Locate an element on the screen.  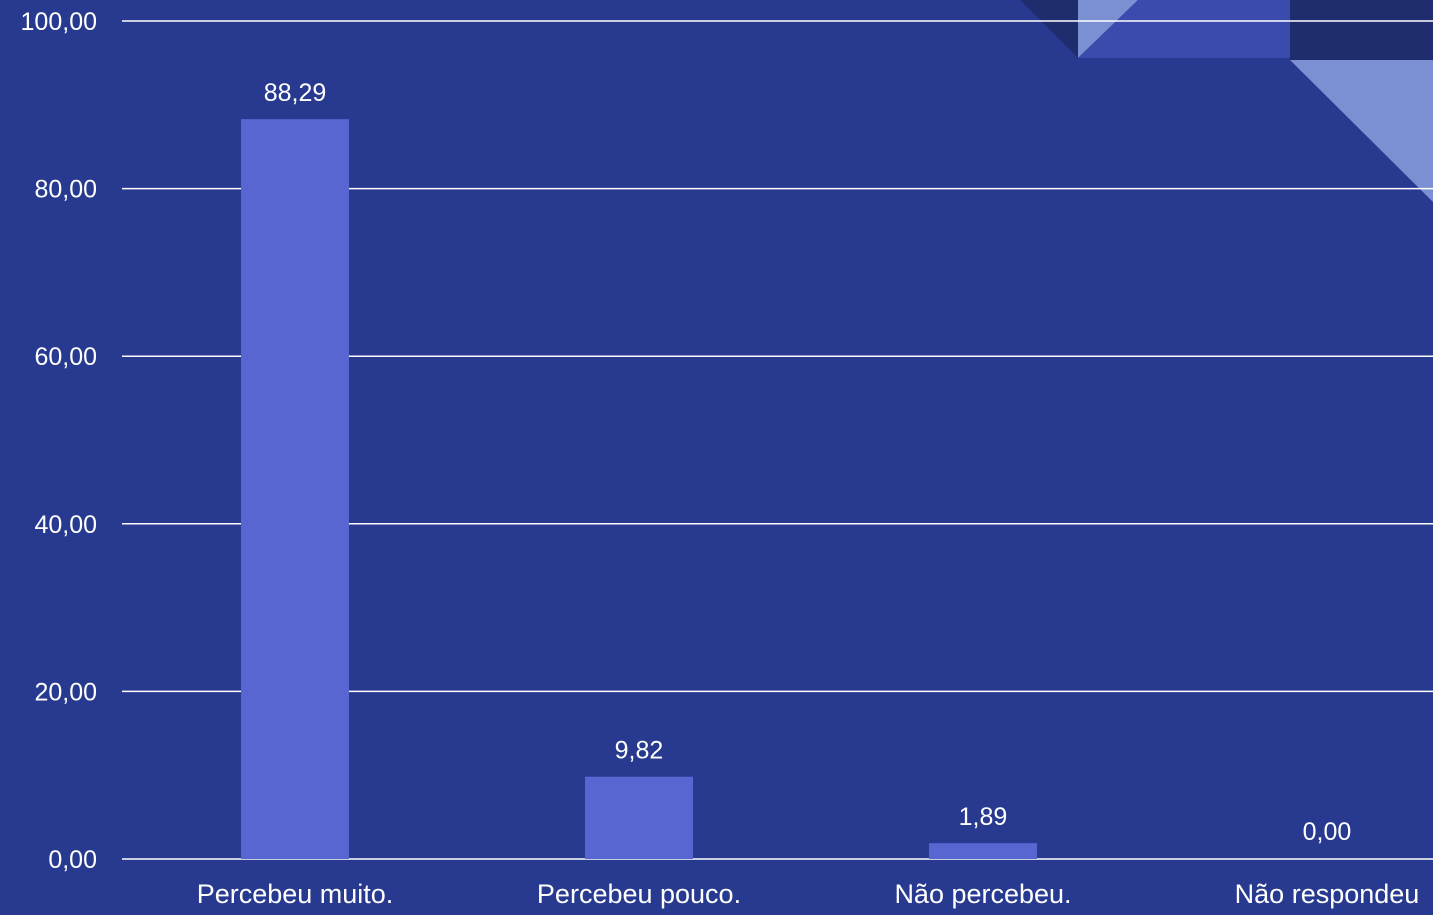
y-tick-label: 40,00 is located at coordinates (65, 525).